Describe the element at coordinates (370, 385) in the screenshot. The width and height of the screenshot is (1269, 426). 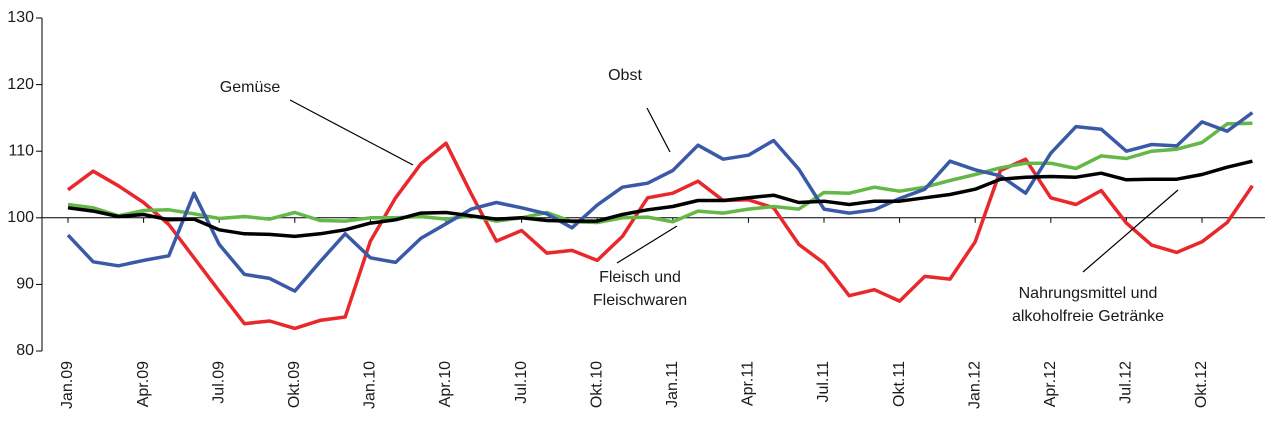
I see `x-tick-label: Jan.10` at that location.